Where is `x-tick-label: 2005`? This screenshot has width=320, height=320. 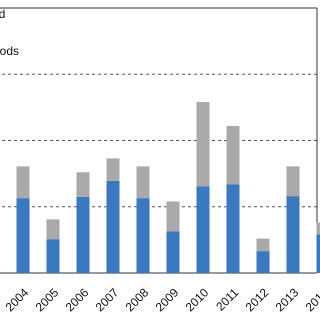
x-tick-label: 2005 is located at coordinates (47, 299).